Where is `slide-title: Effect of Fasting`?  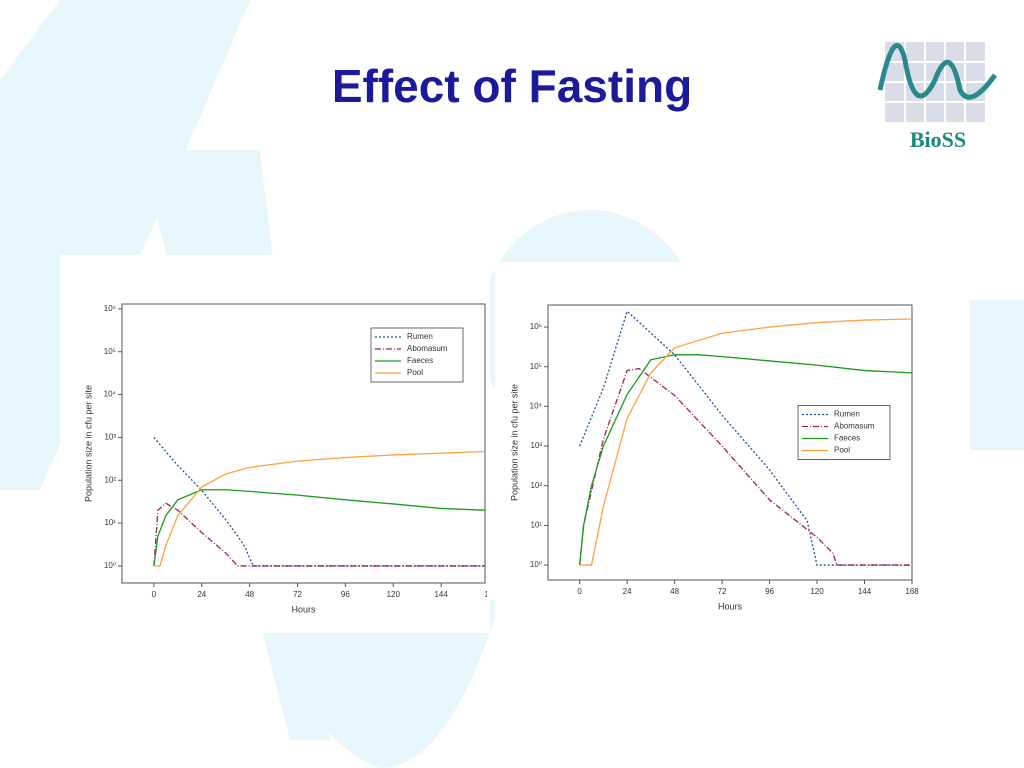 slide-title: Effect of Fasting is located at coordinates (512, 86).